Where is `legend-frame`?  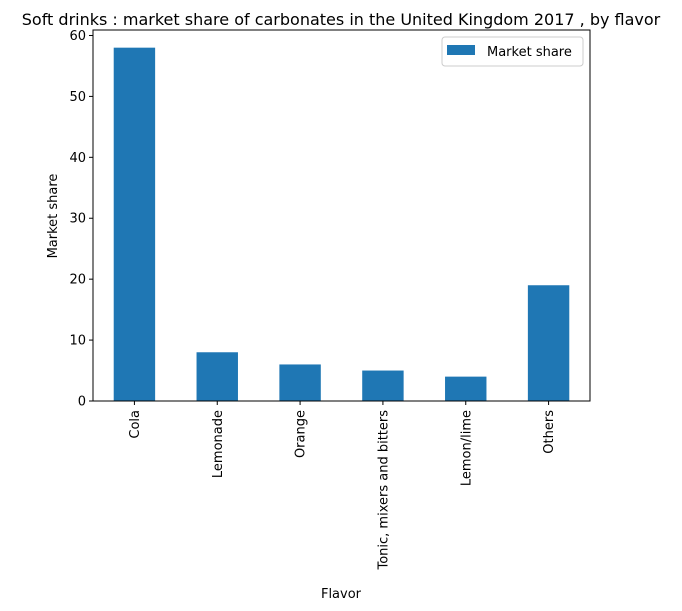 legend-frame is located at coordinates (512, 51).